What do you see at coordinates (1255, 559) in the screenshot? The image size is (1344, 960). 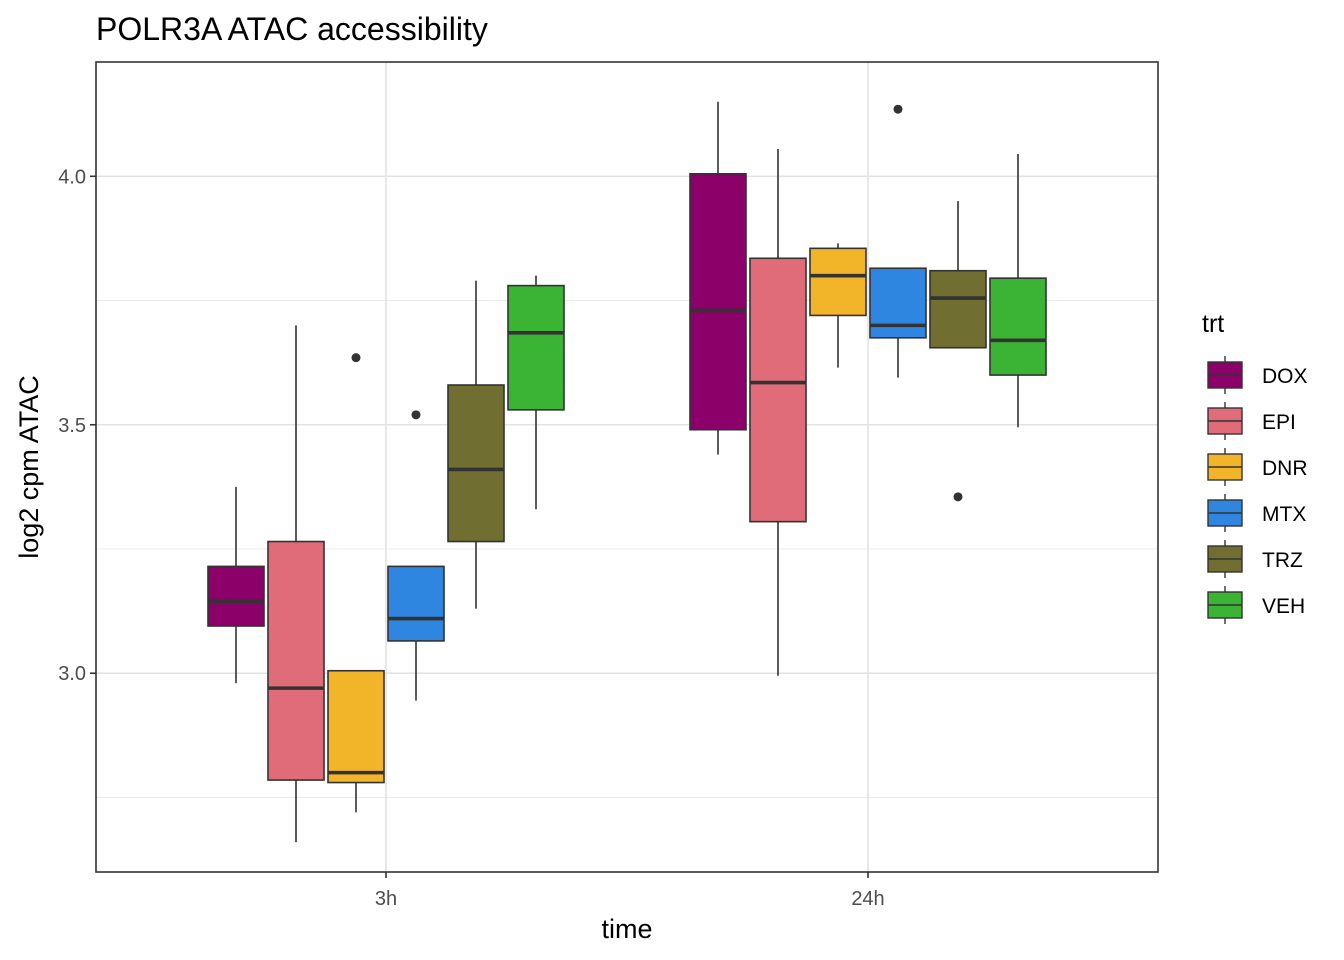 I see `legend-entry-trz: TRZ` at bounding box center [1255, 559].